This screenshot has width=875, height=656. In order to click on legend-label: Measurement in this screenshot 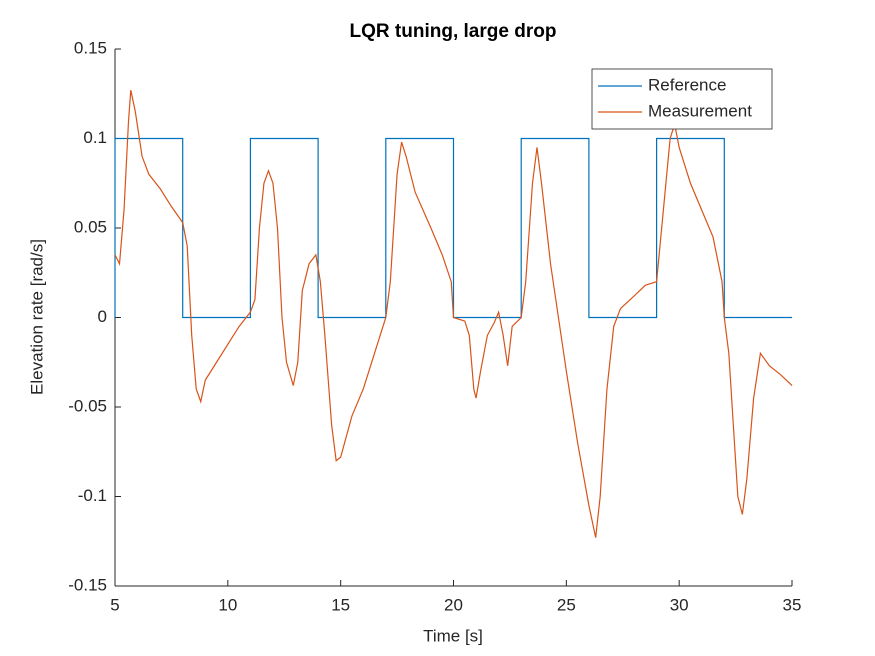, I will do `click(700, 110)`.